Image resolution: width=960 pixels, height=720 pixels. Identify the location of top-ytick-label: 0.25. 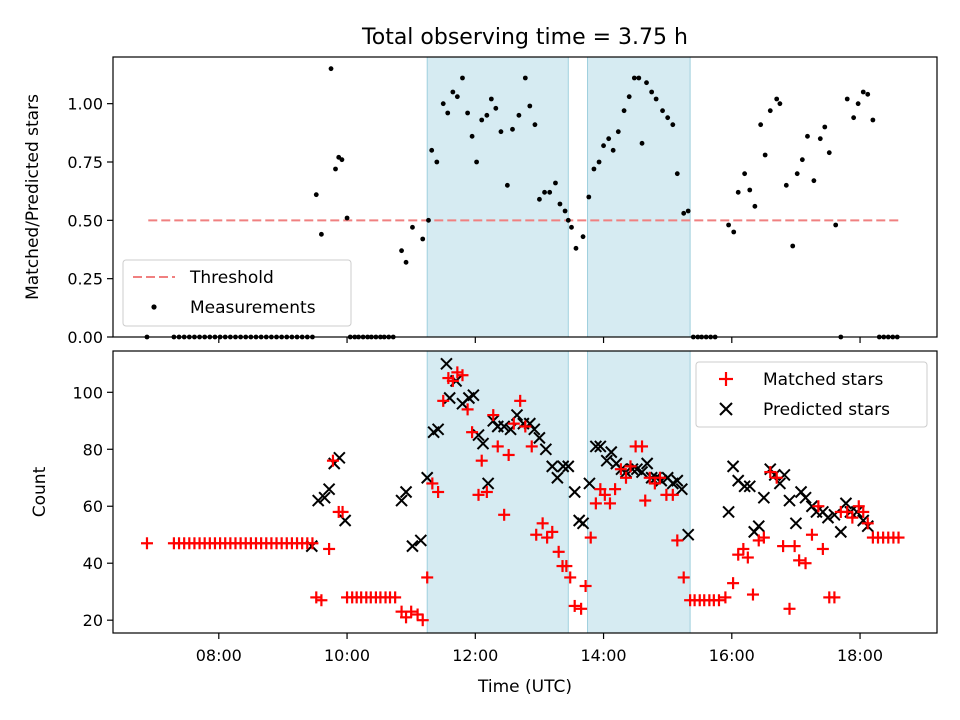
(85, 279).